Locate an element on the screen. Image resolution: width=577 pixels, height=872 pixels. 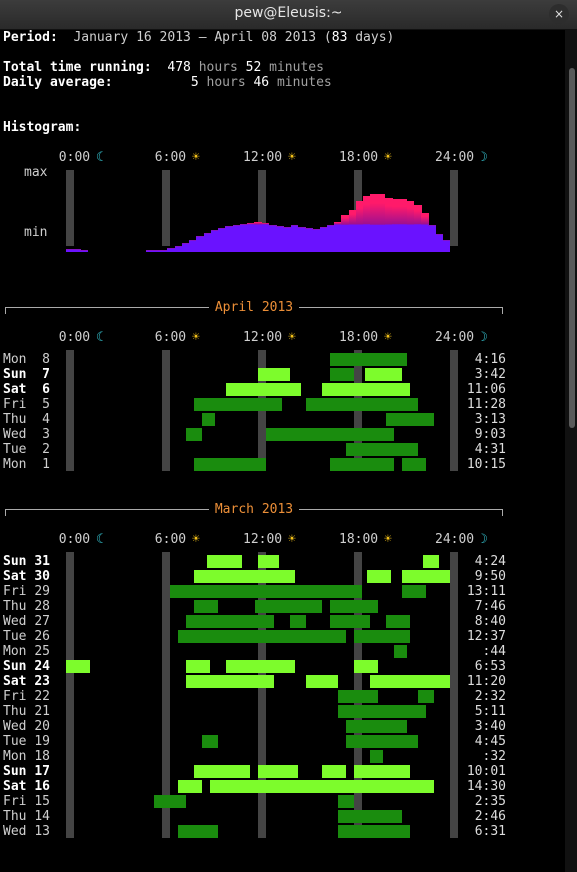
total-hours: 478 is located at coordinates (179, 67).